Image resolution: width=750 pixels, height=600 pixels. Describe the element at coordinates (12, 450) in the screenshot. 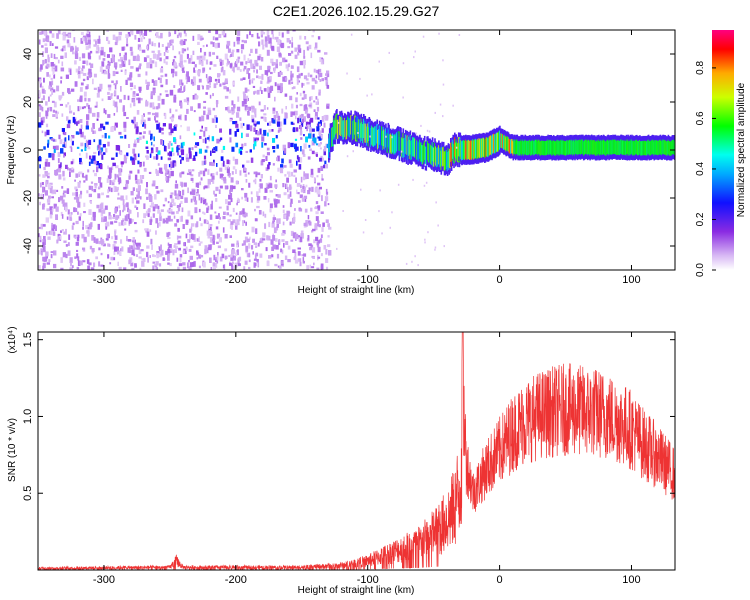

I see `snr-y-label: SNR (10 * v/v)` at that location.